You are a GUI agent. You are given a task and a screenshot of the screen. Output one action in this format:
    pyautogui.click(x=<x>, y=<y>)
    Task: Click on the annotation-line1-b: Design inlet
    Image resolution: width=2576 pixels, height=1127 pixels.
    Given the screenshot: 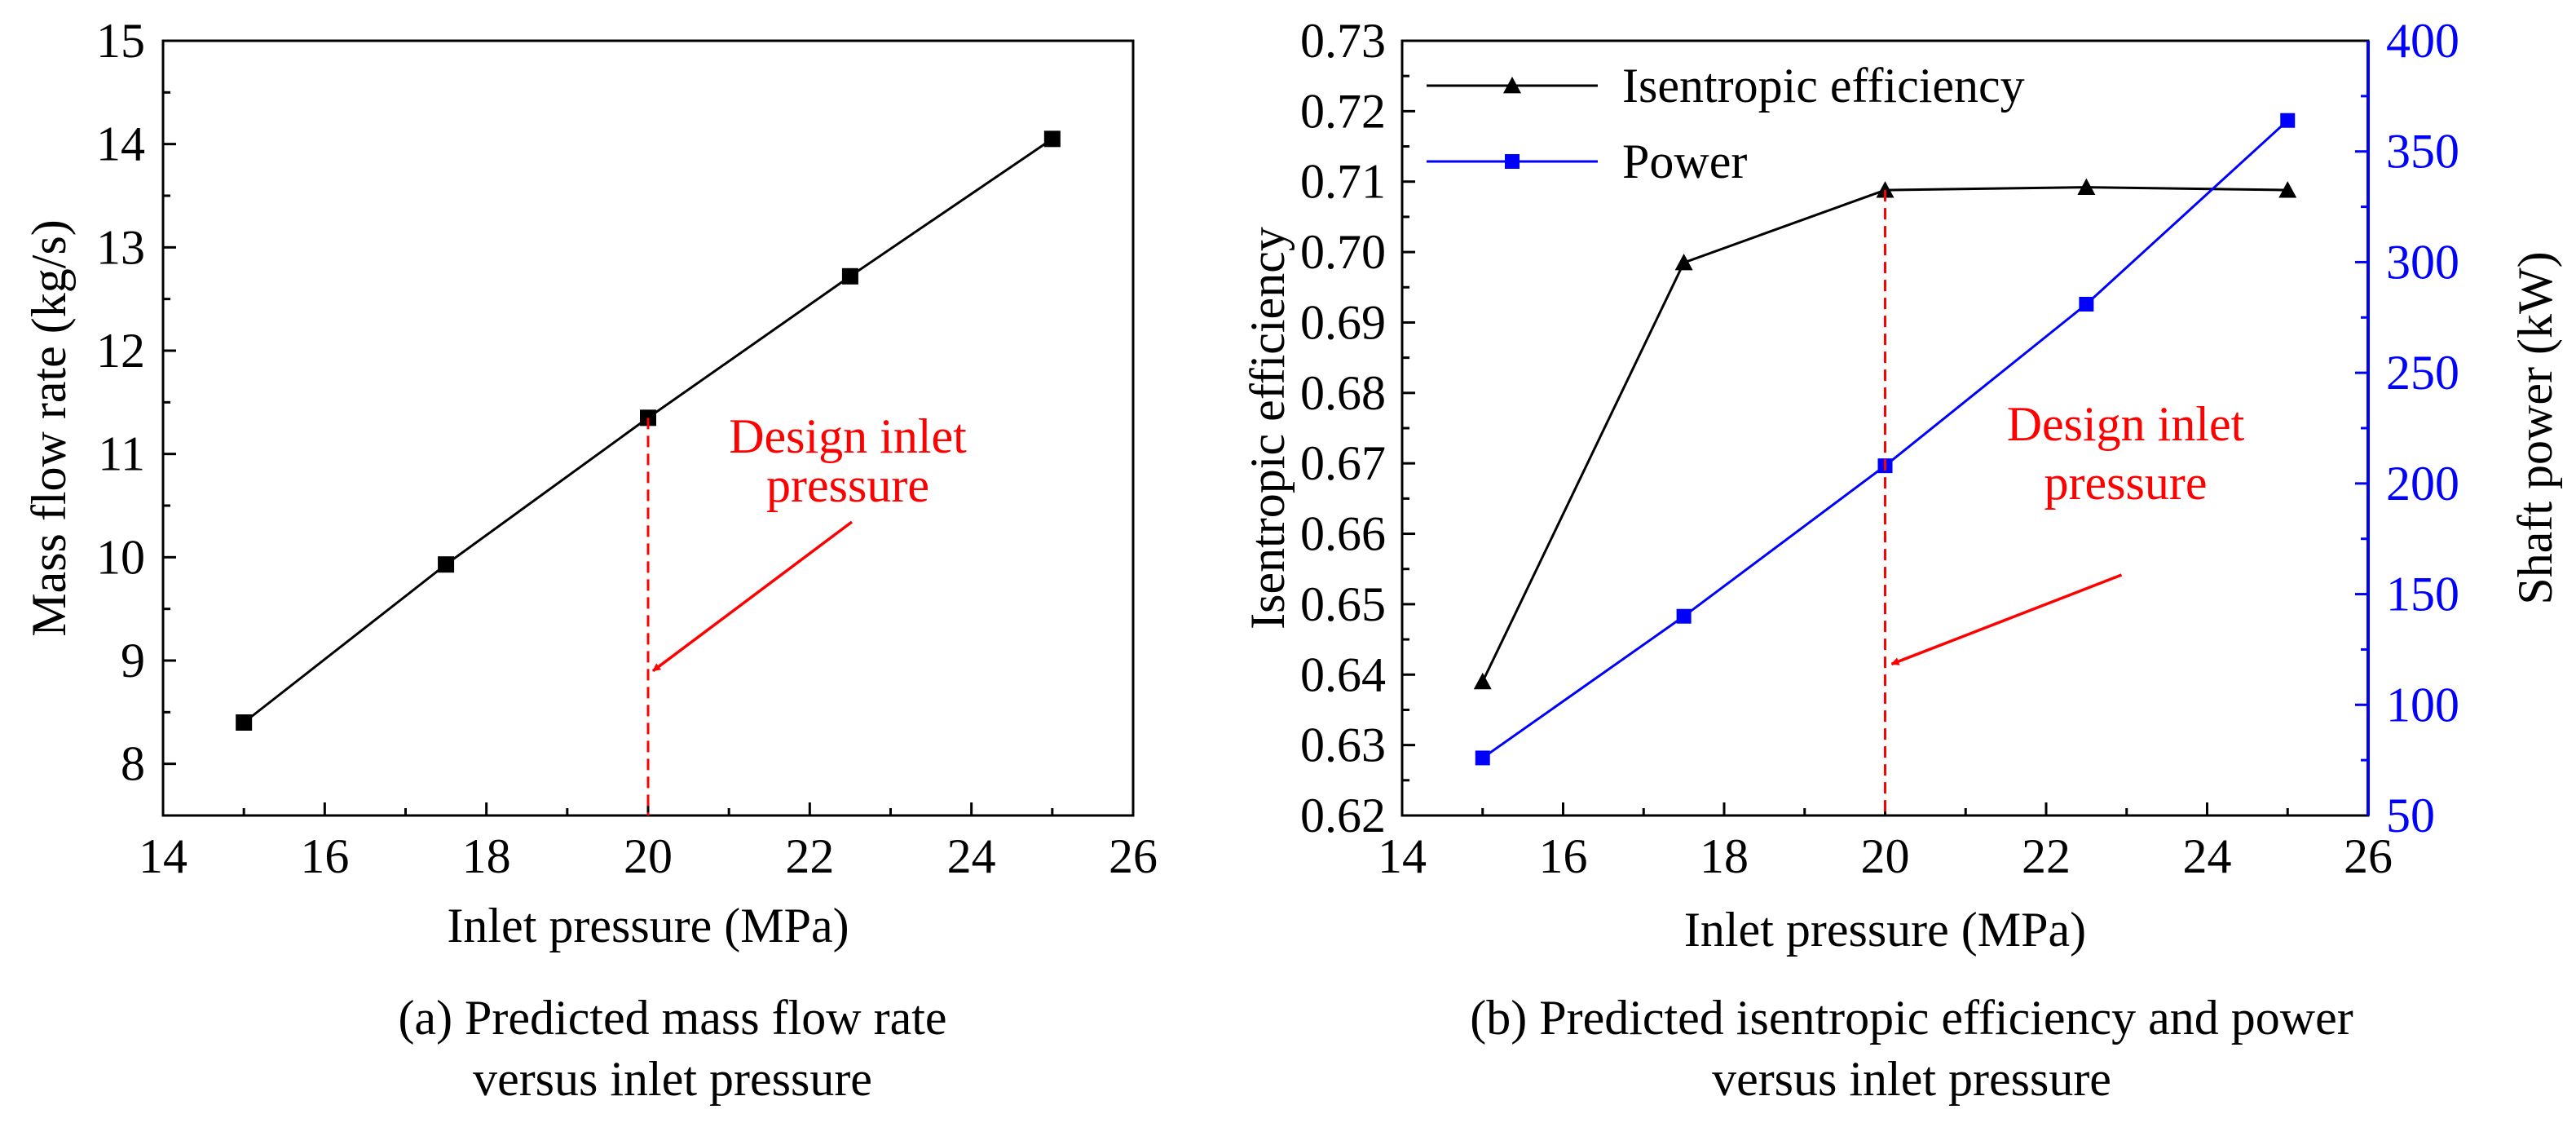 What is the action you would take?
    pyautogui.click(x=2126, y=424)
    